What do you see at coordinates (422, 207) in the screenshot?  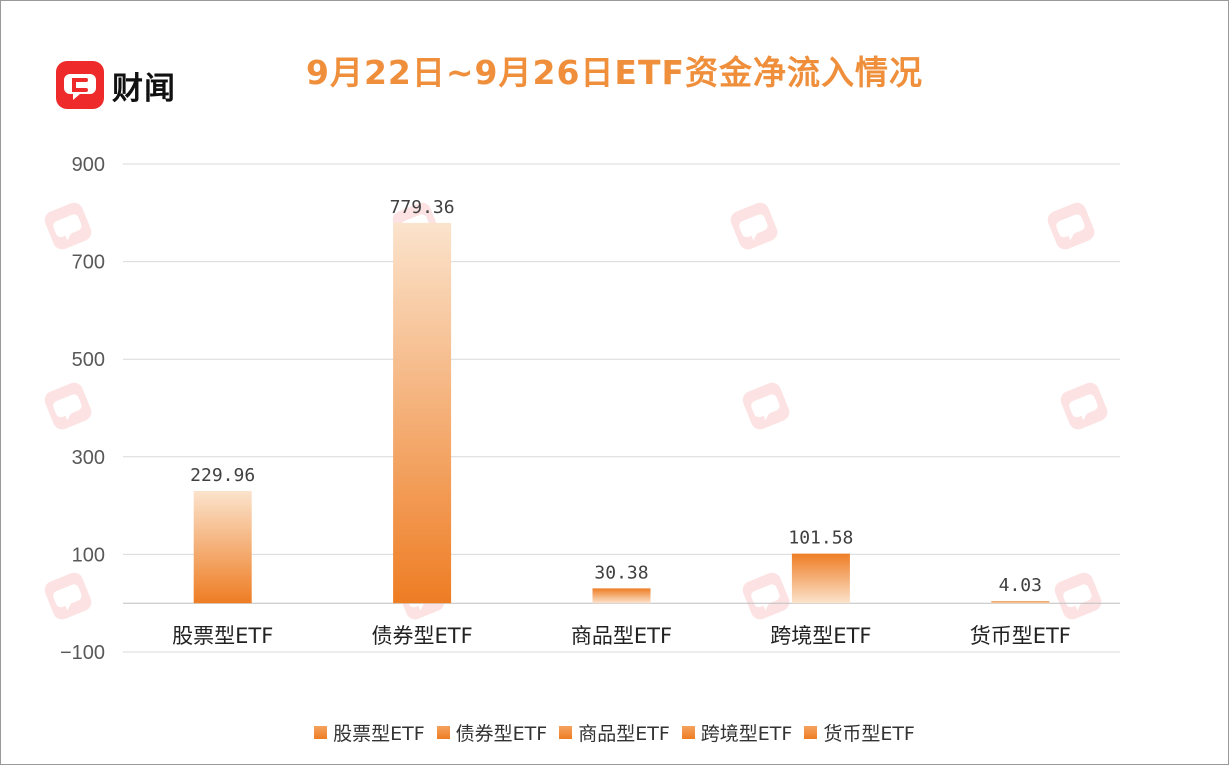 I see `data-label: 779.36` at bounding box center [422, 207].